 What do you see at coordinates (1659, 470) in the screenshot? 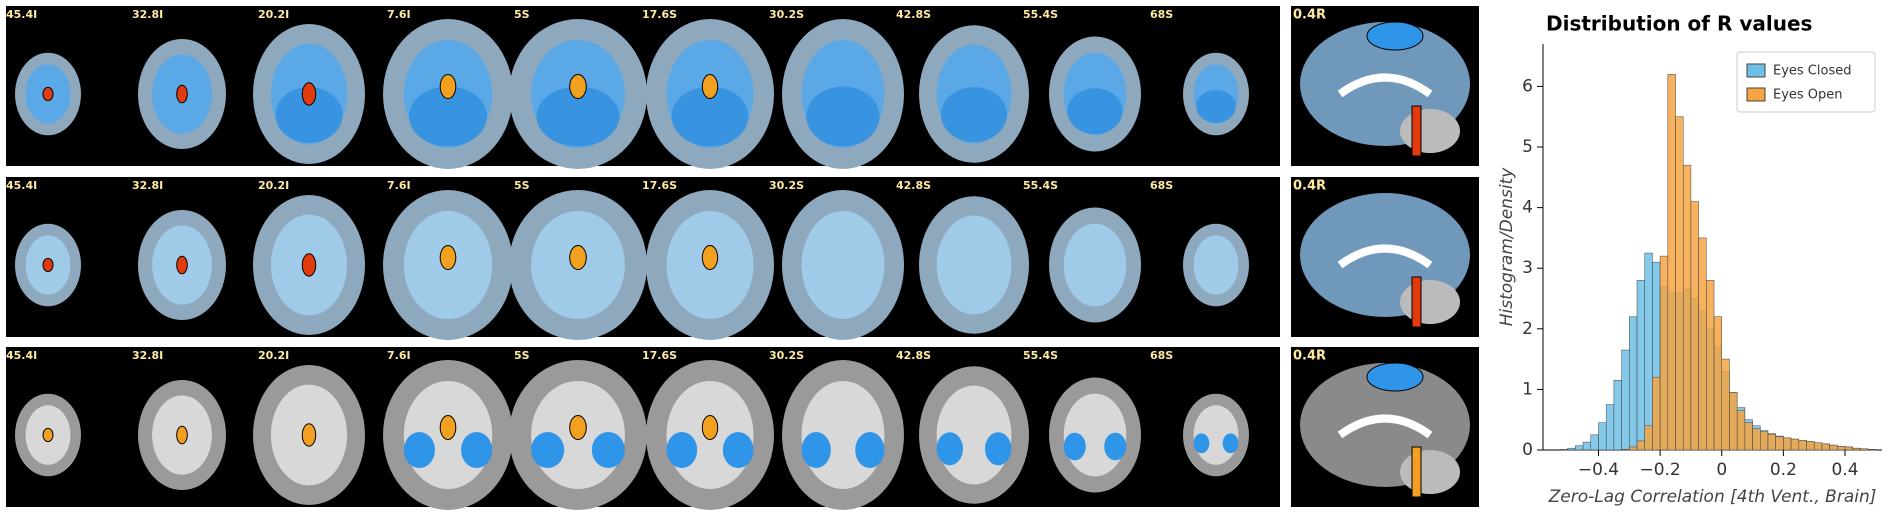
I see `x-tick-label: −0.2` at bounding box center [1659, 470].